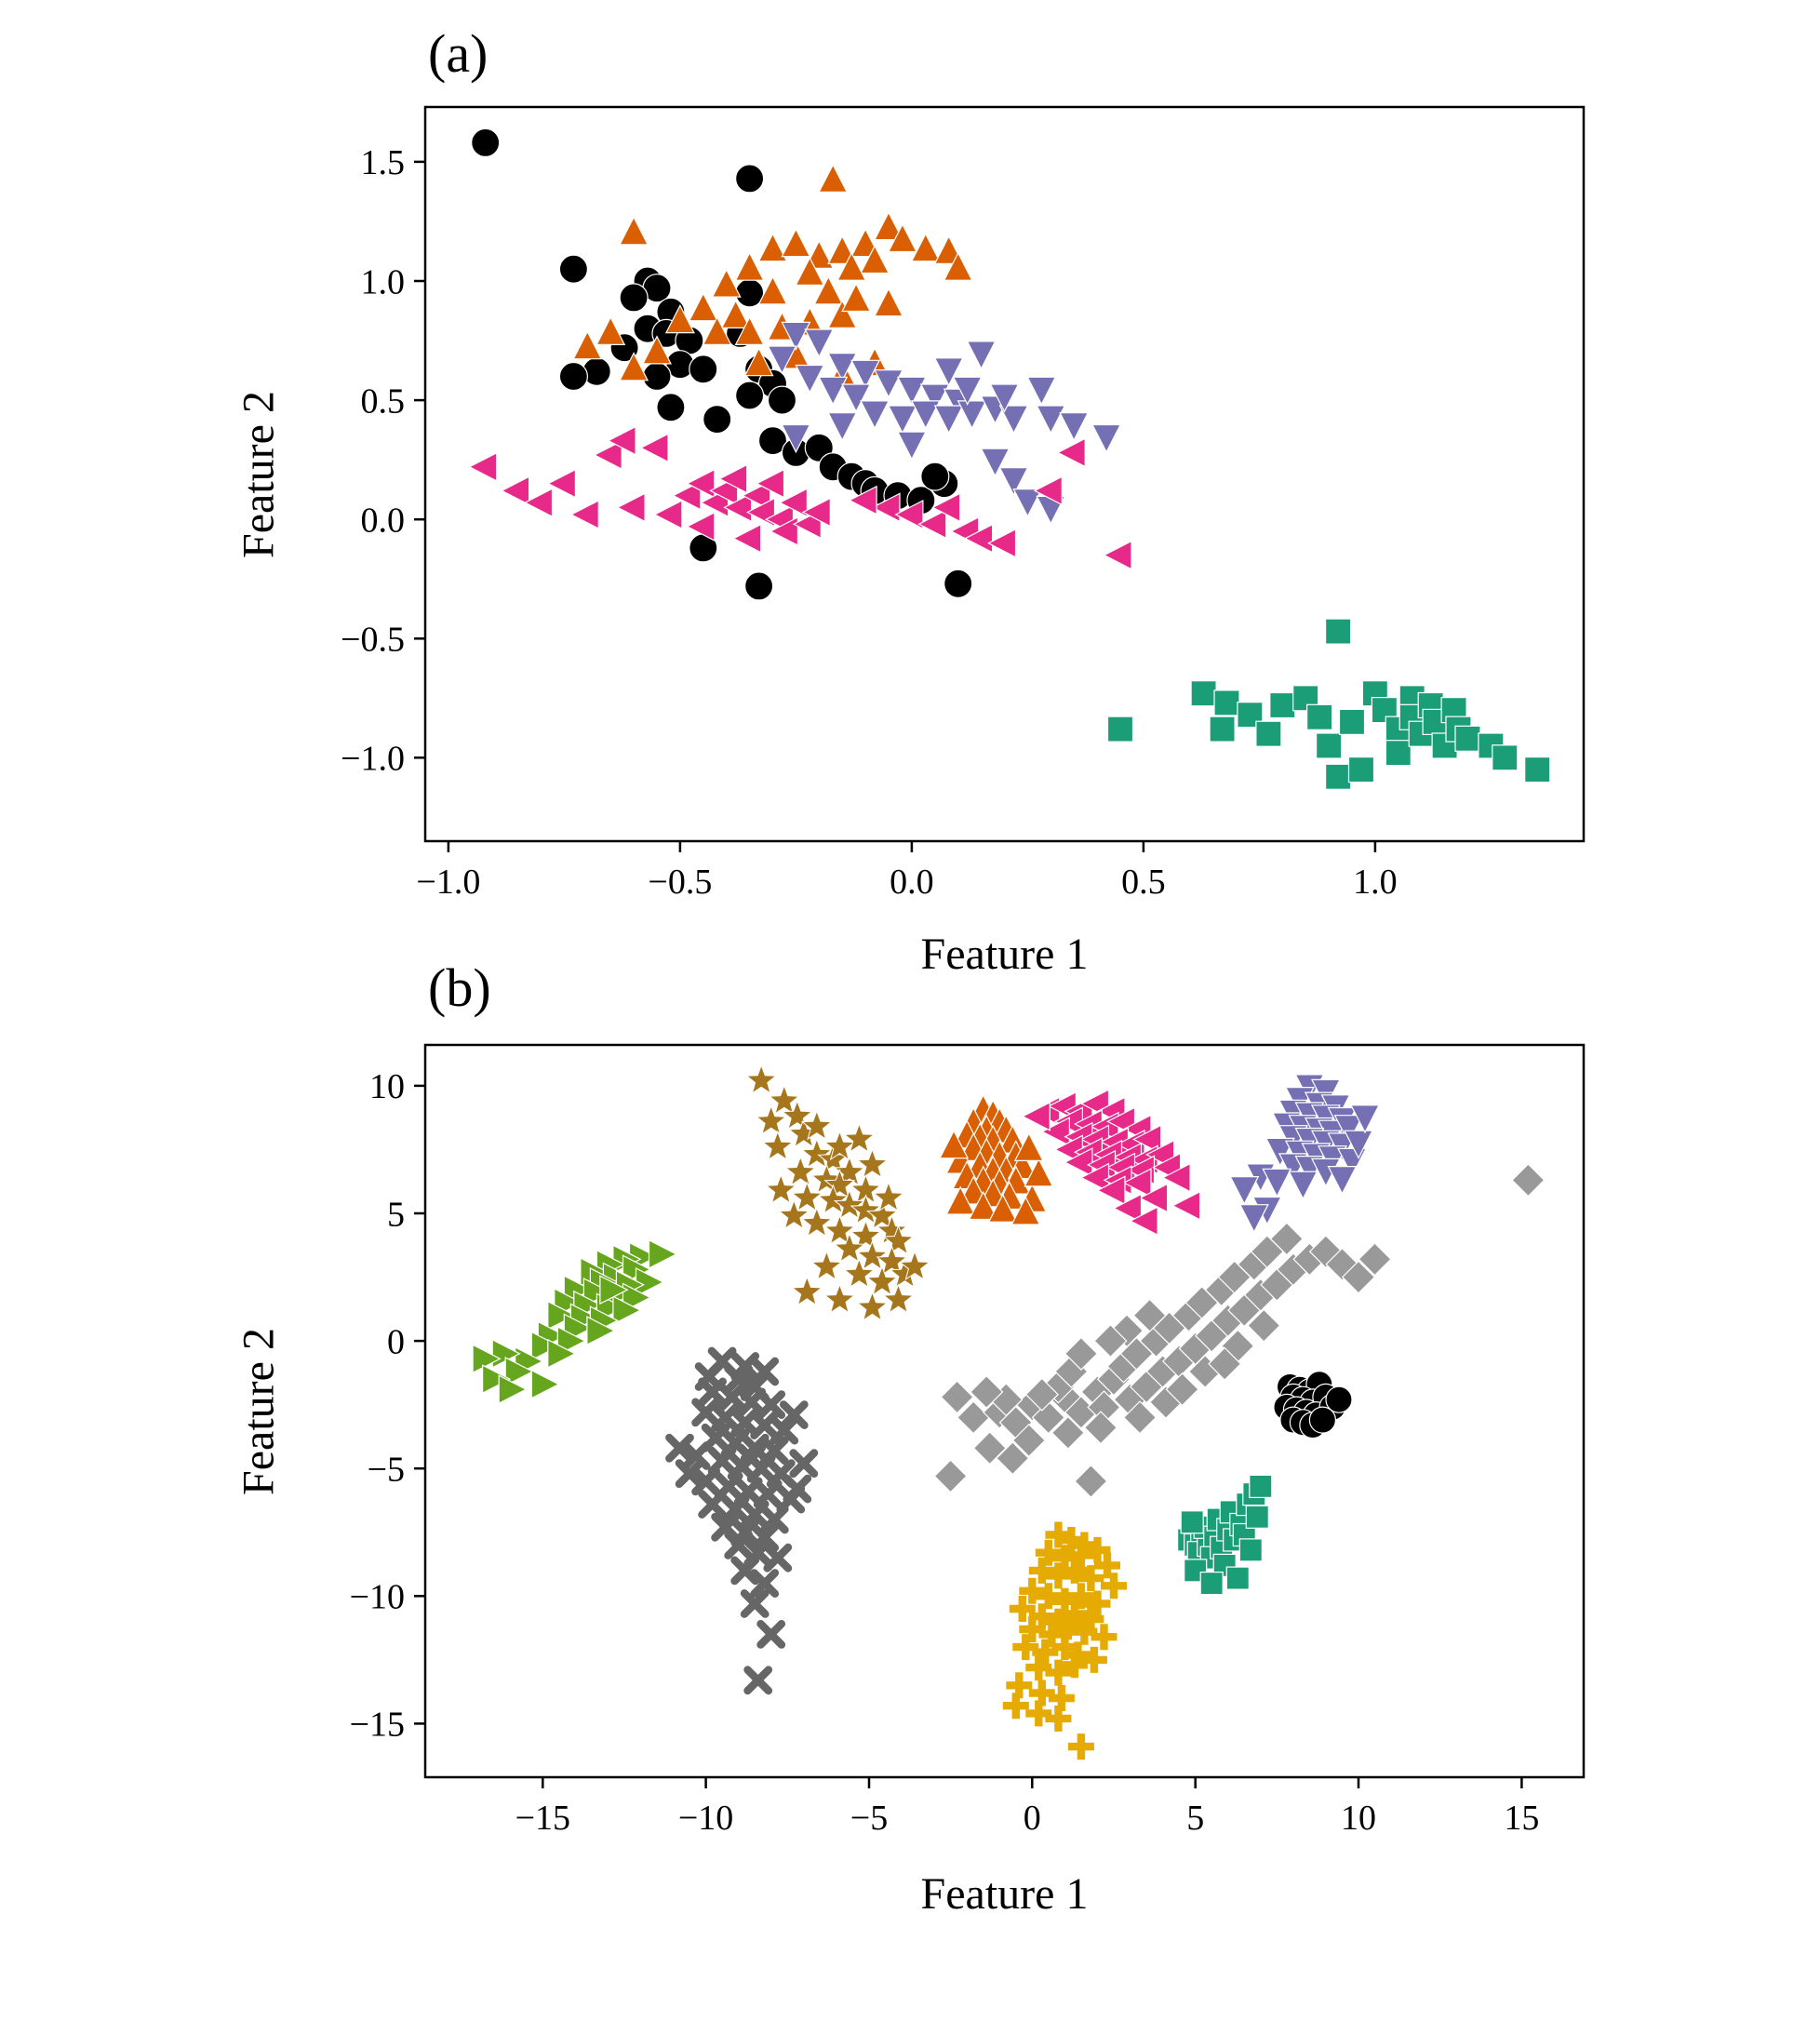 The height and width of the screenshot is (2021, 1820). Describe the element at coordinates (377, 1725) in the screenshot. I see `y-tick-label: −15` at that location.